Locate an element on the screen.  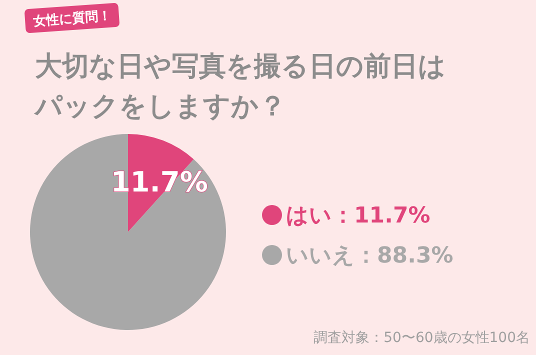
legend-label: はい：11.7% is located at coordinates (358, 216).